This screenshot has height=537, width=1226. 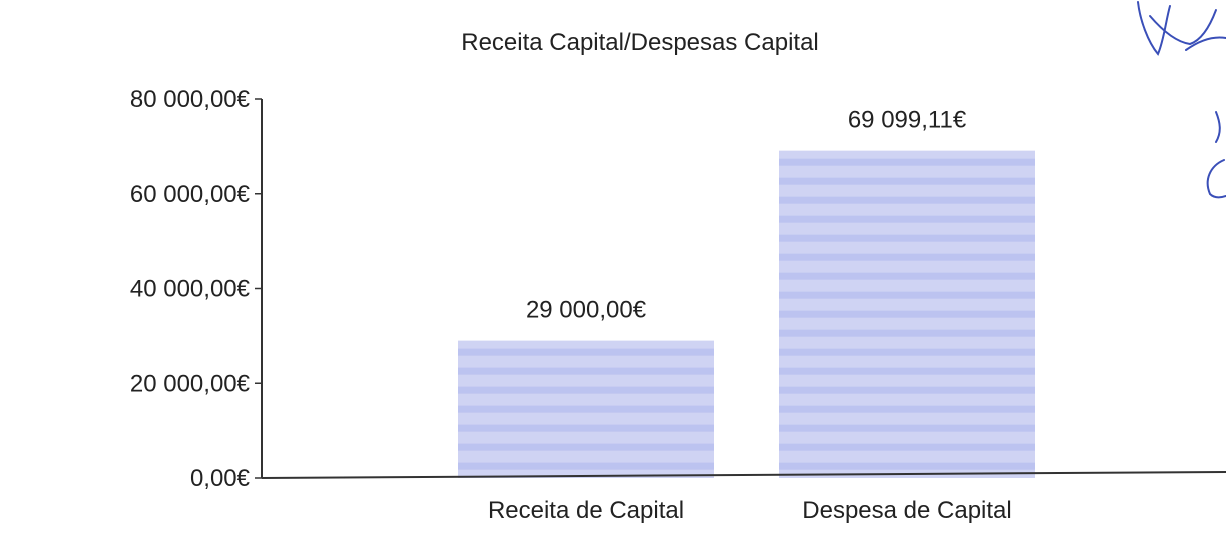 What do you see at coordinates (743, 475) in the screenshot?
I see `x-axis-line` at bounding box center [743, 475].